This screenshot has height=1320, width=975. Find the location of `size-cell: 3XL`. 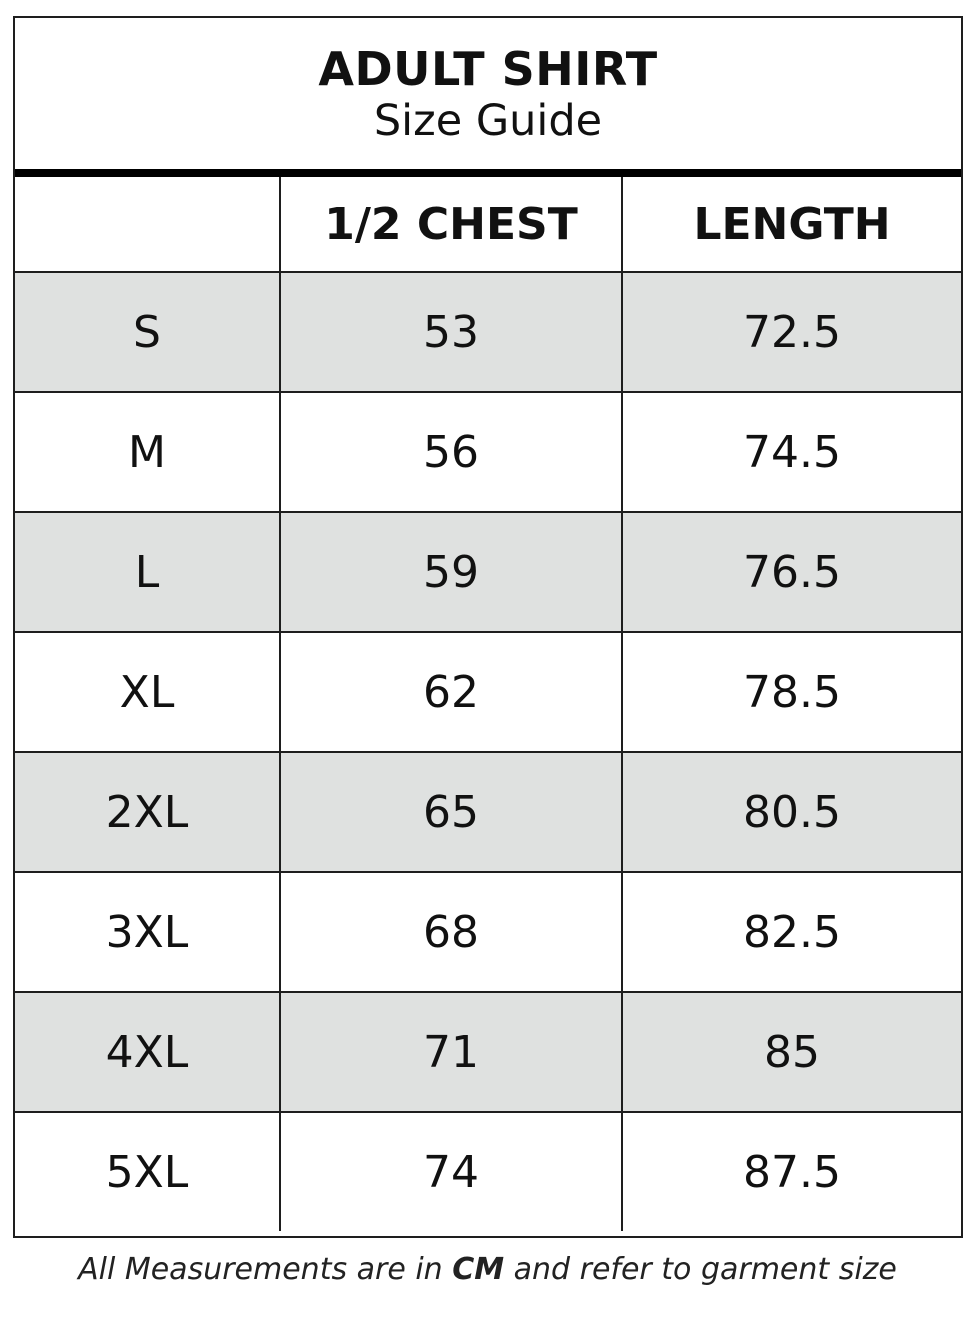

size-cell: 3XL is located at coordinates (148, 932).